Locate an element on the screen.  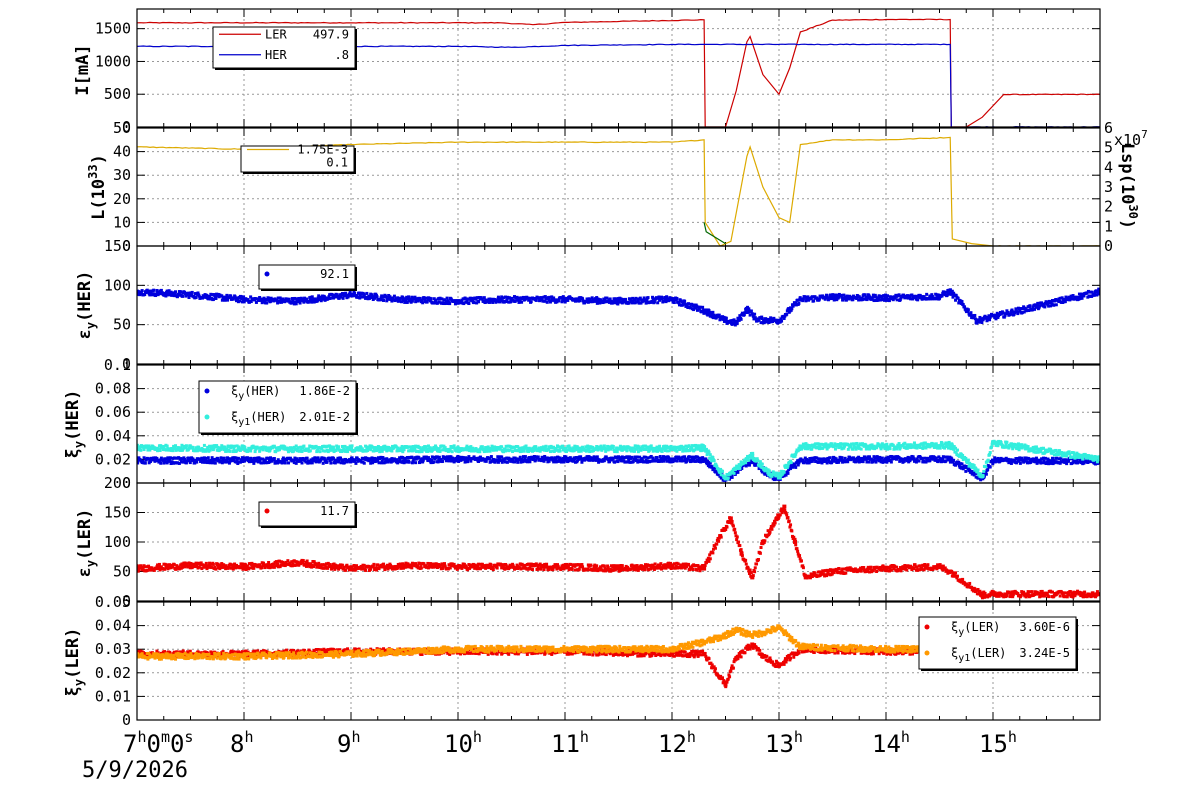
right-tick-label: 2 is located at coordinates (1108, 207).